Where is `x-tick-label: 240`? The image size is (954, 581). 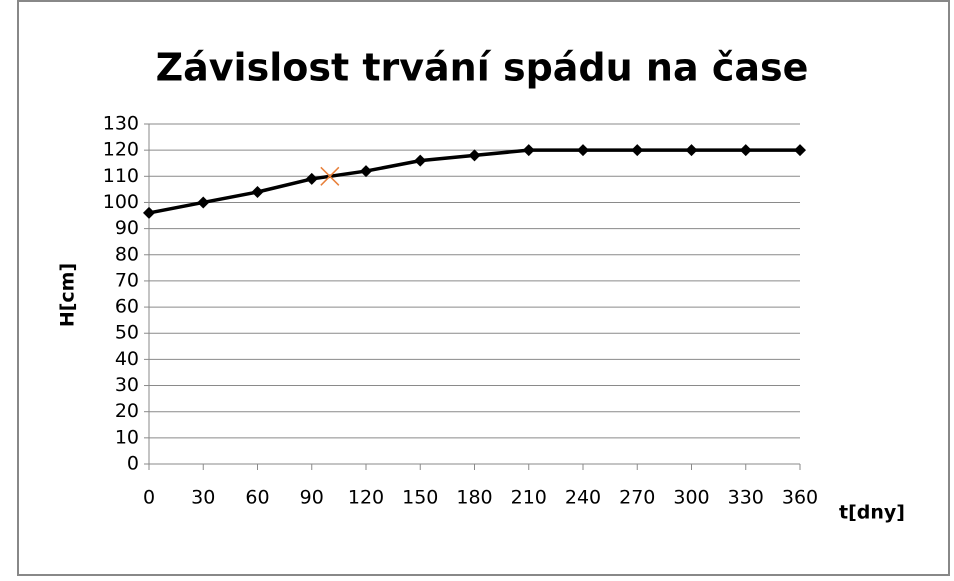 x-tick-label: 240 is located at coordinates (583, 498).